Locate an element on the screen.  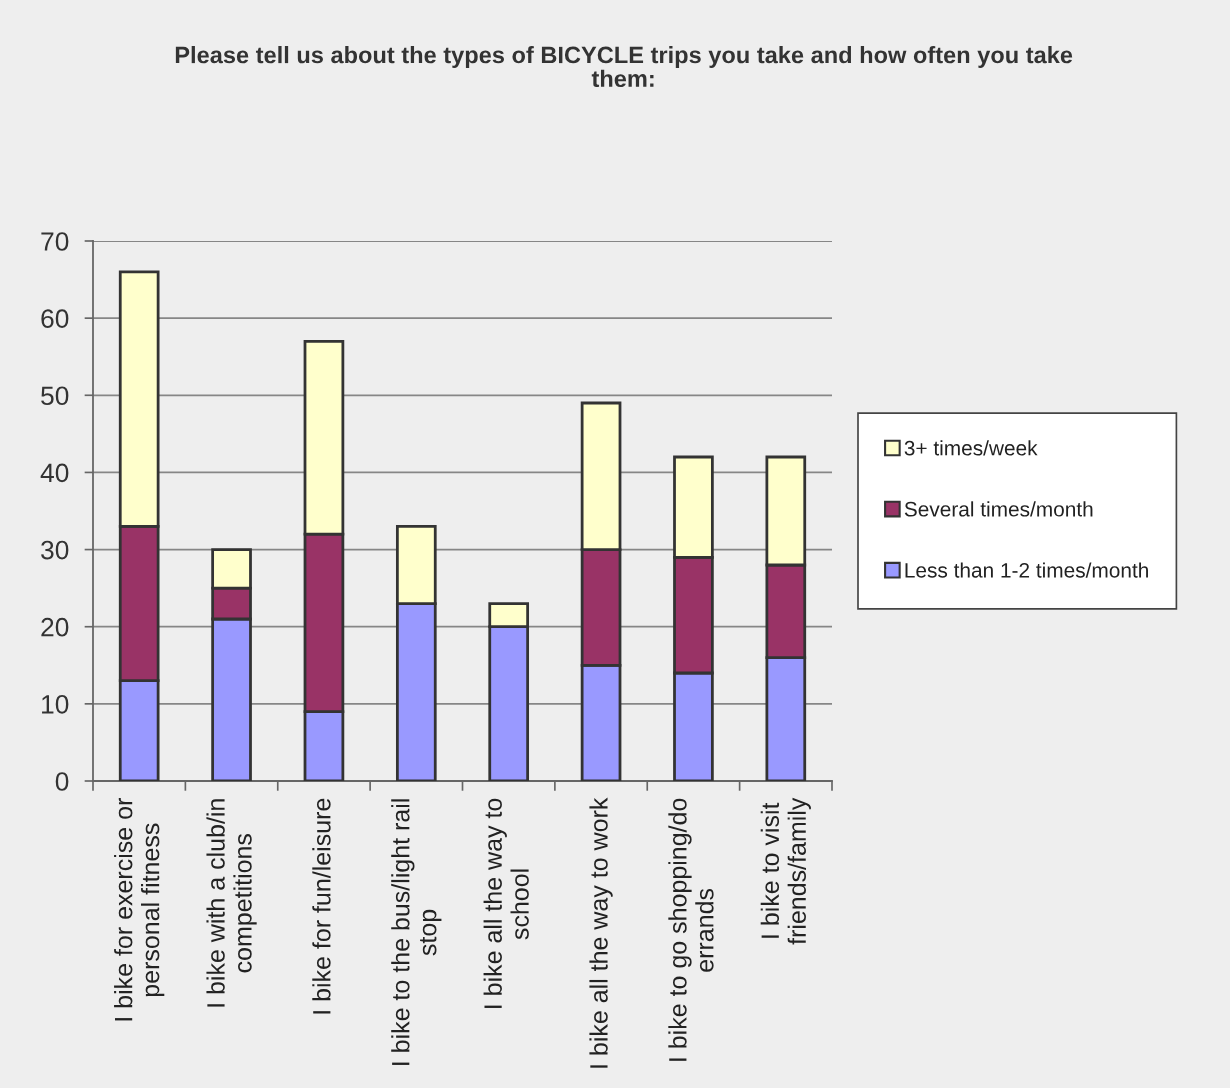
x-tick-label: I bike for exercise or personal fitness is located at coordinates (139, 909).